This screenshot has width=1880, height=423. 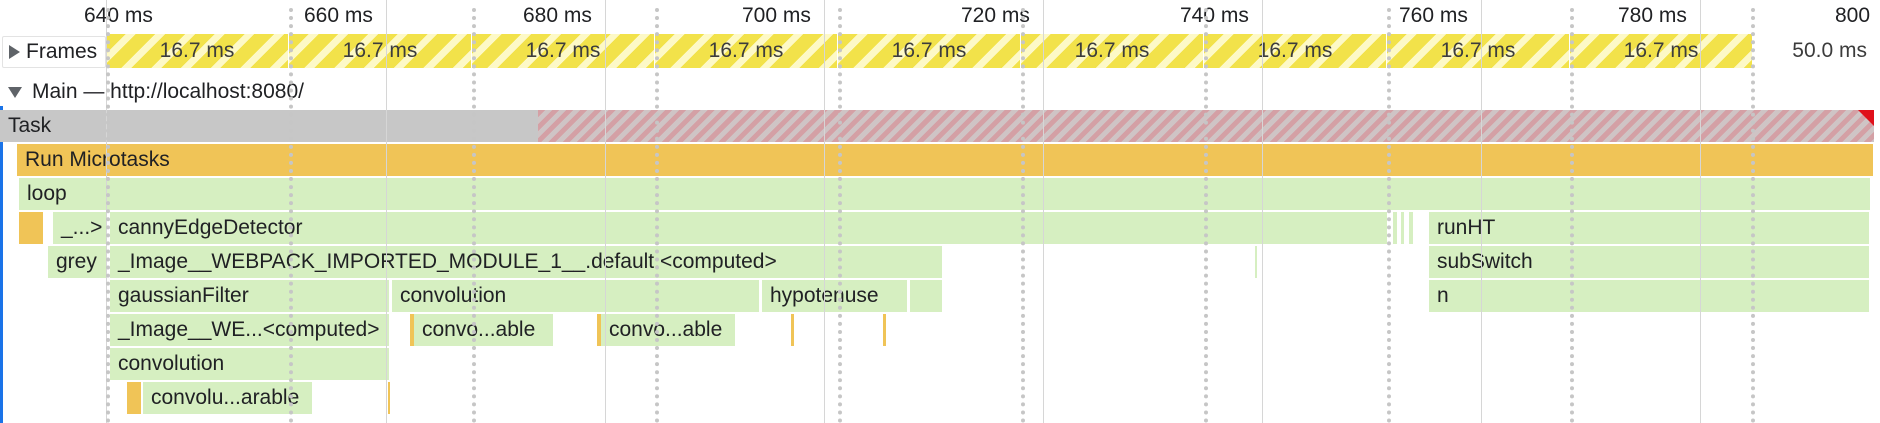 What do you see at coordinates (1816, 51) in the screenshot?
I see `frame-bar-idle: 50.0 ms` at bounding box center [1816, 51].